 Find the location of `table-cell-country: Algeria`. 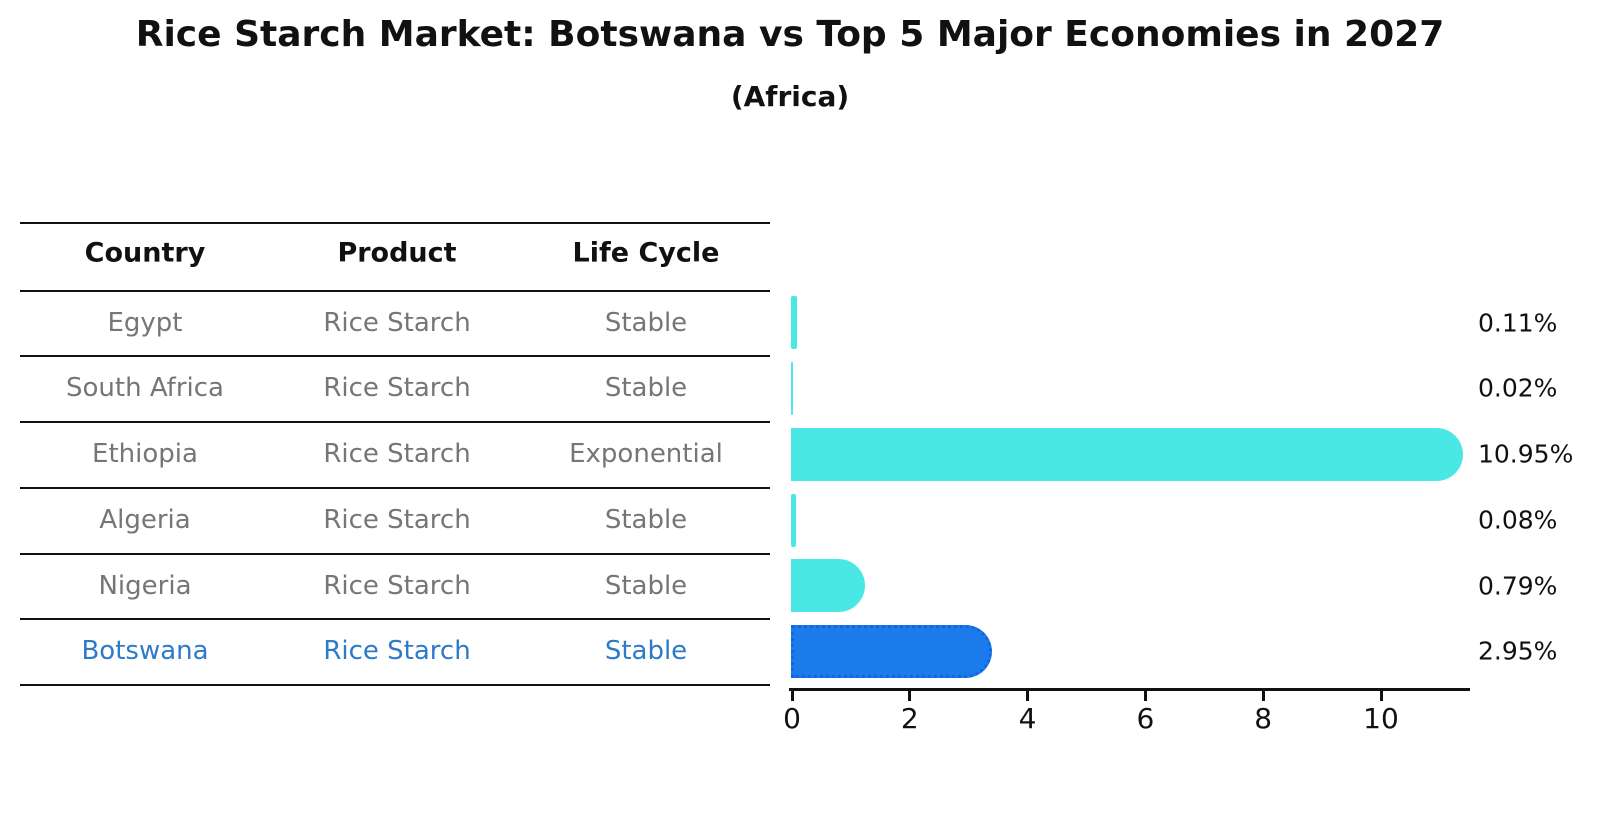

table-cell-country: Algeria is located at coordinates (145, 520).